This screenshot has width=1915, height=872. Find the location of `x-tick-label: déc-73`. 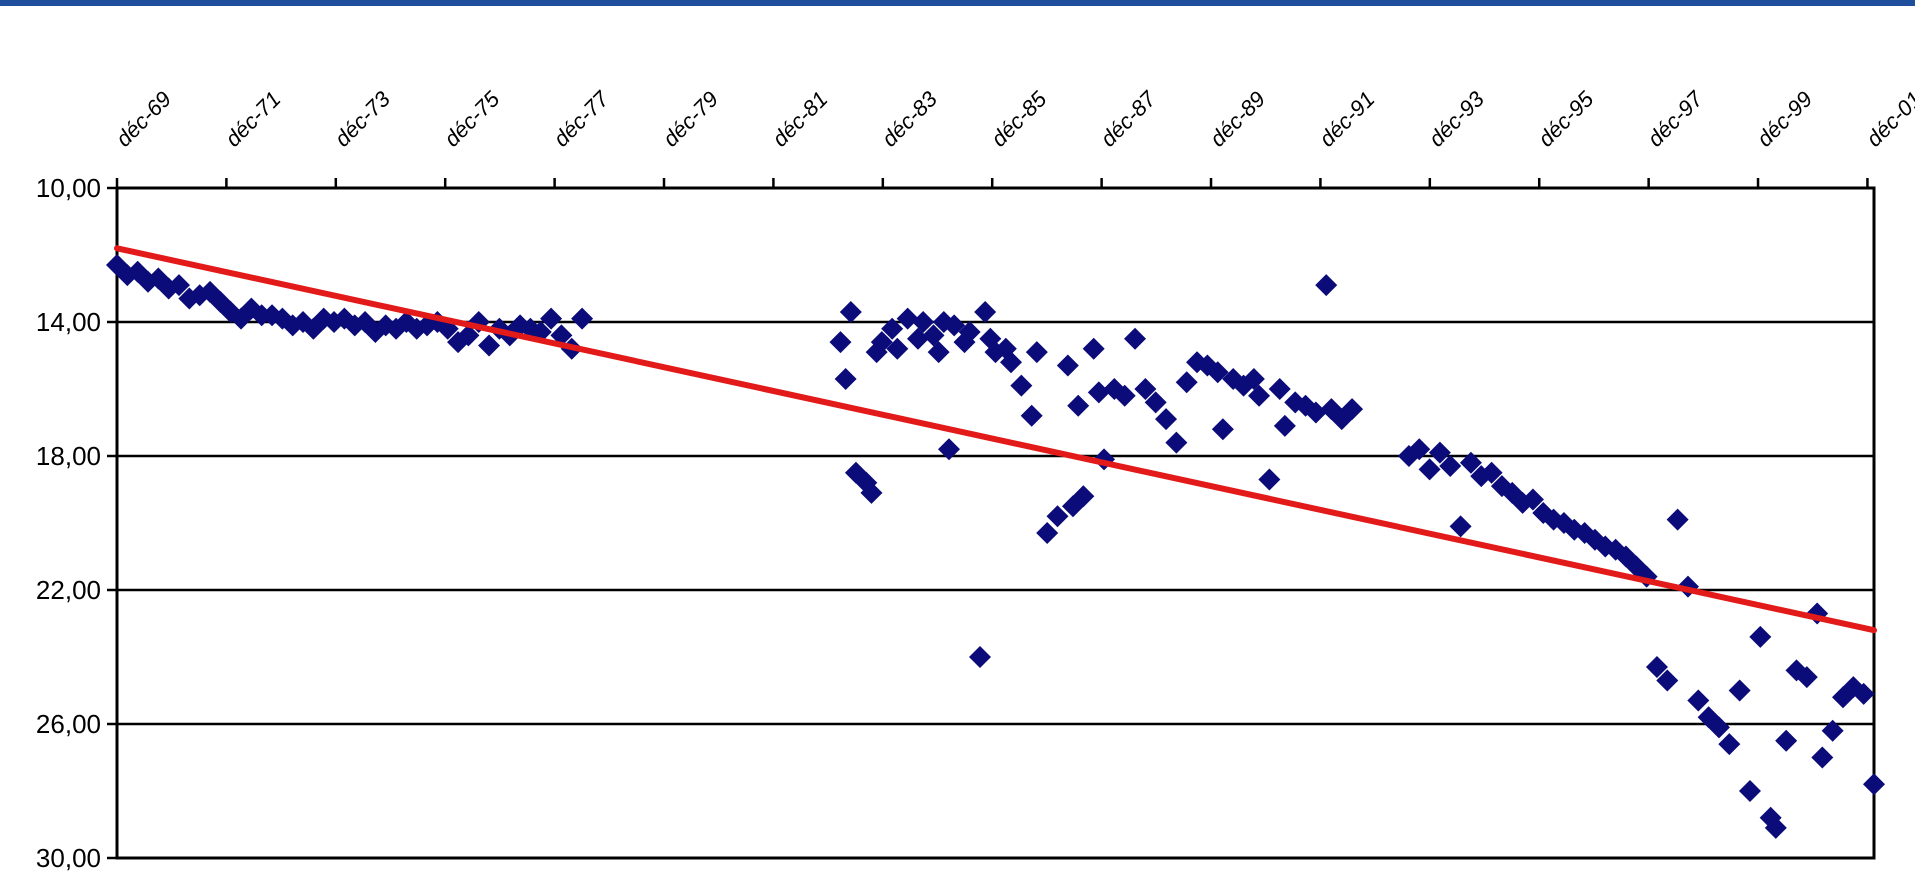

x-tick-label: déc-73 is located at coordinates (363, 119).